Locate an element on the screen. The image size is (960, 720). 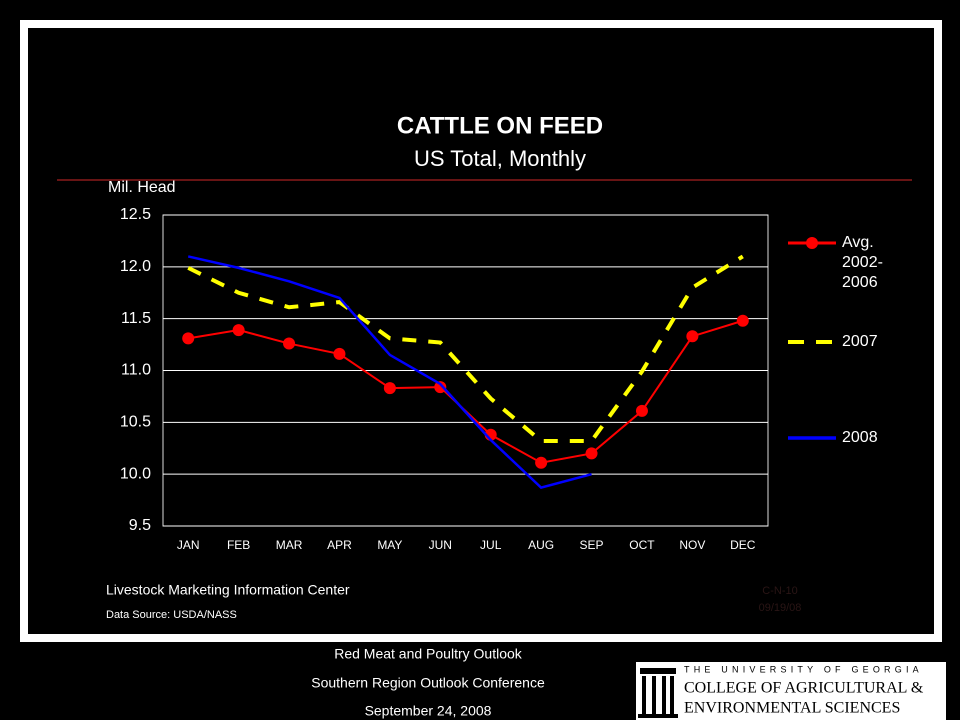
footer-line: September 24, 2008 is located at coordinates (428, 711).